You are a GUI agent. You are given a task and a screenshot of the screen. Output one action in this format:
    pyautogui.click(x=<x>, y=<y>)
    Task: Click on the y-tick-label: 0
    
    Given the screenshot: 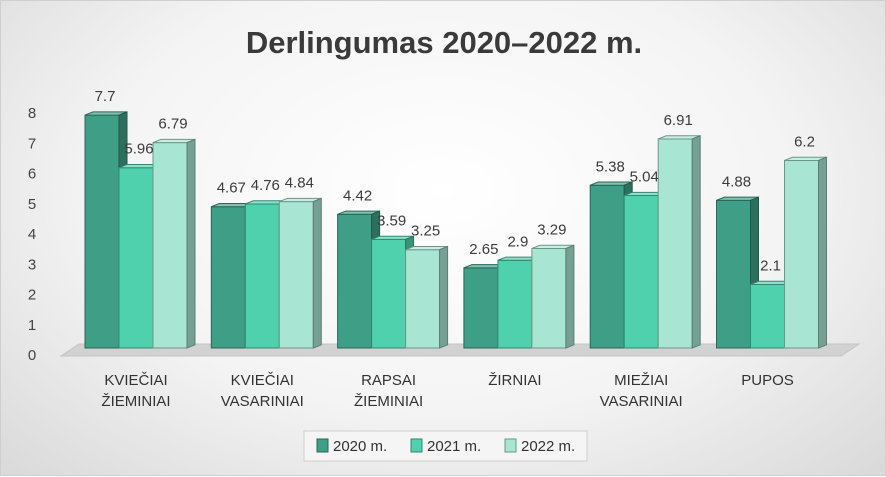 What is the action you would take?
    pyautogui.click(x=32, y=355)
    